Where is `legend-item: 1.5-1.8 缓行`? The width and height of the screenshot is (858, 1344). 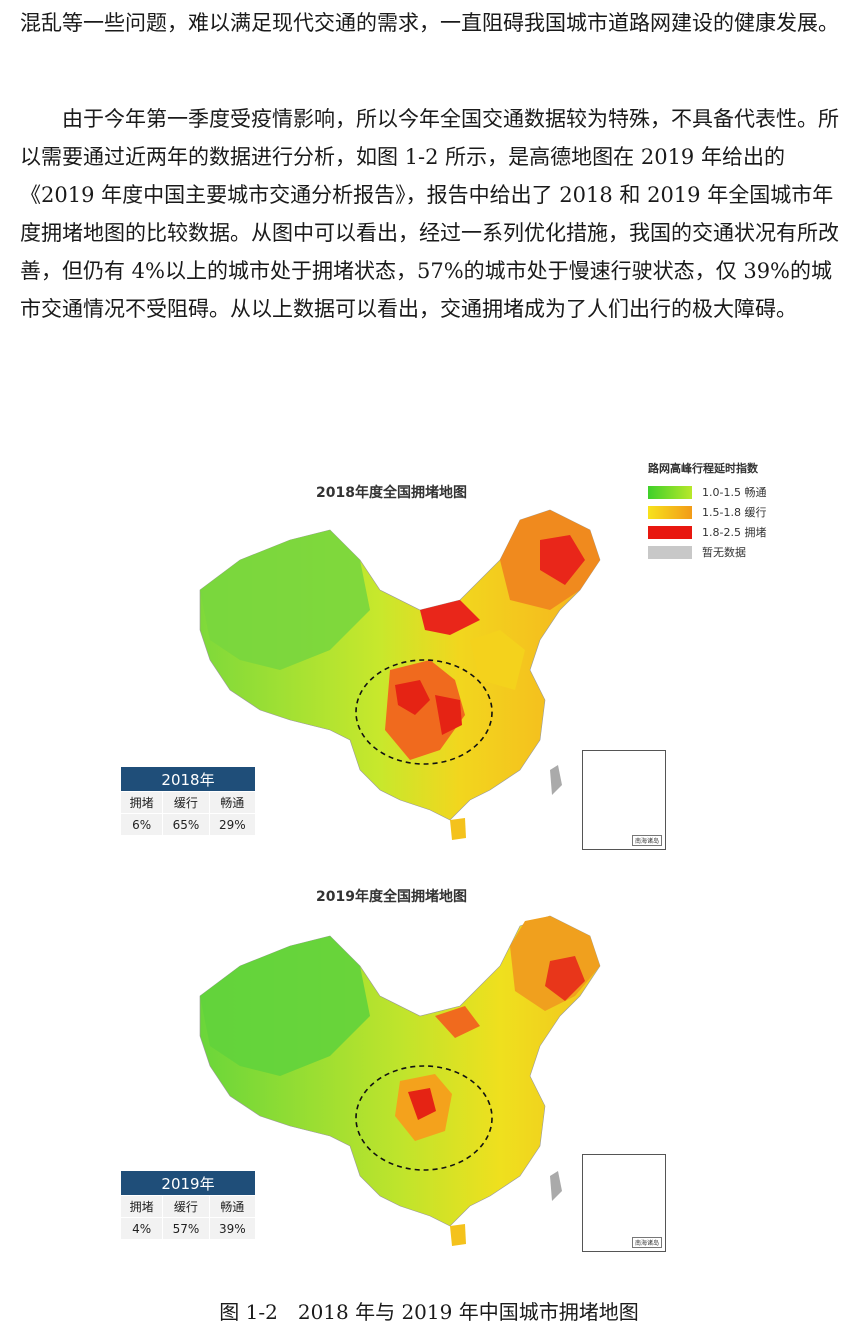
legend-item: 1.5-1.8 缓行 is located at coordinates (707, 512).